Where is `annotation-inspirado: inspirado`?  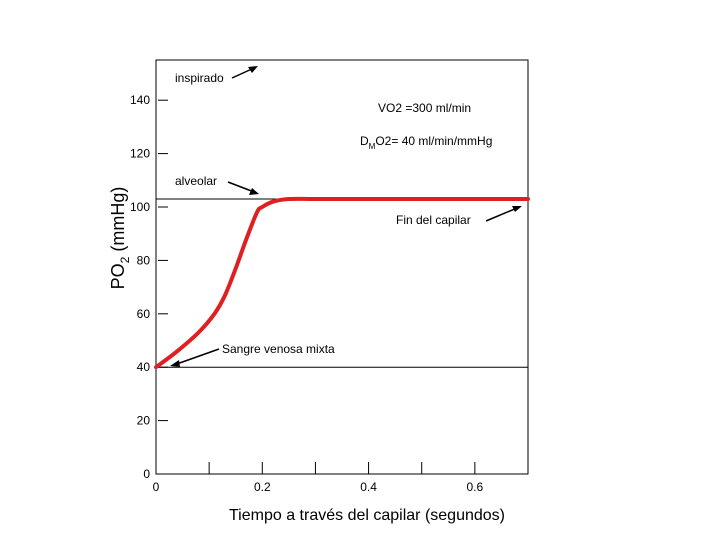 annotation-inspirado: inspirado is located at coordinates (199, 78).